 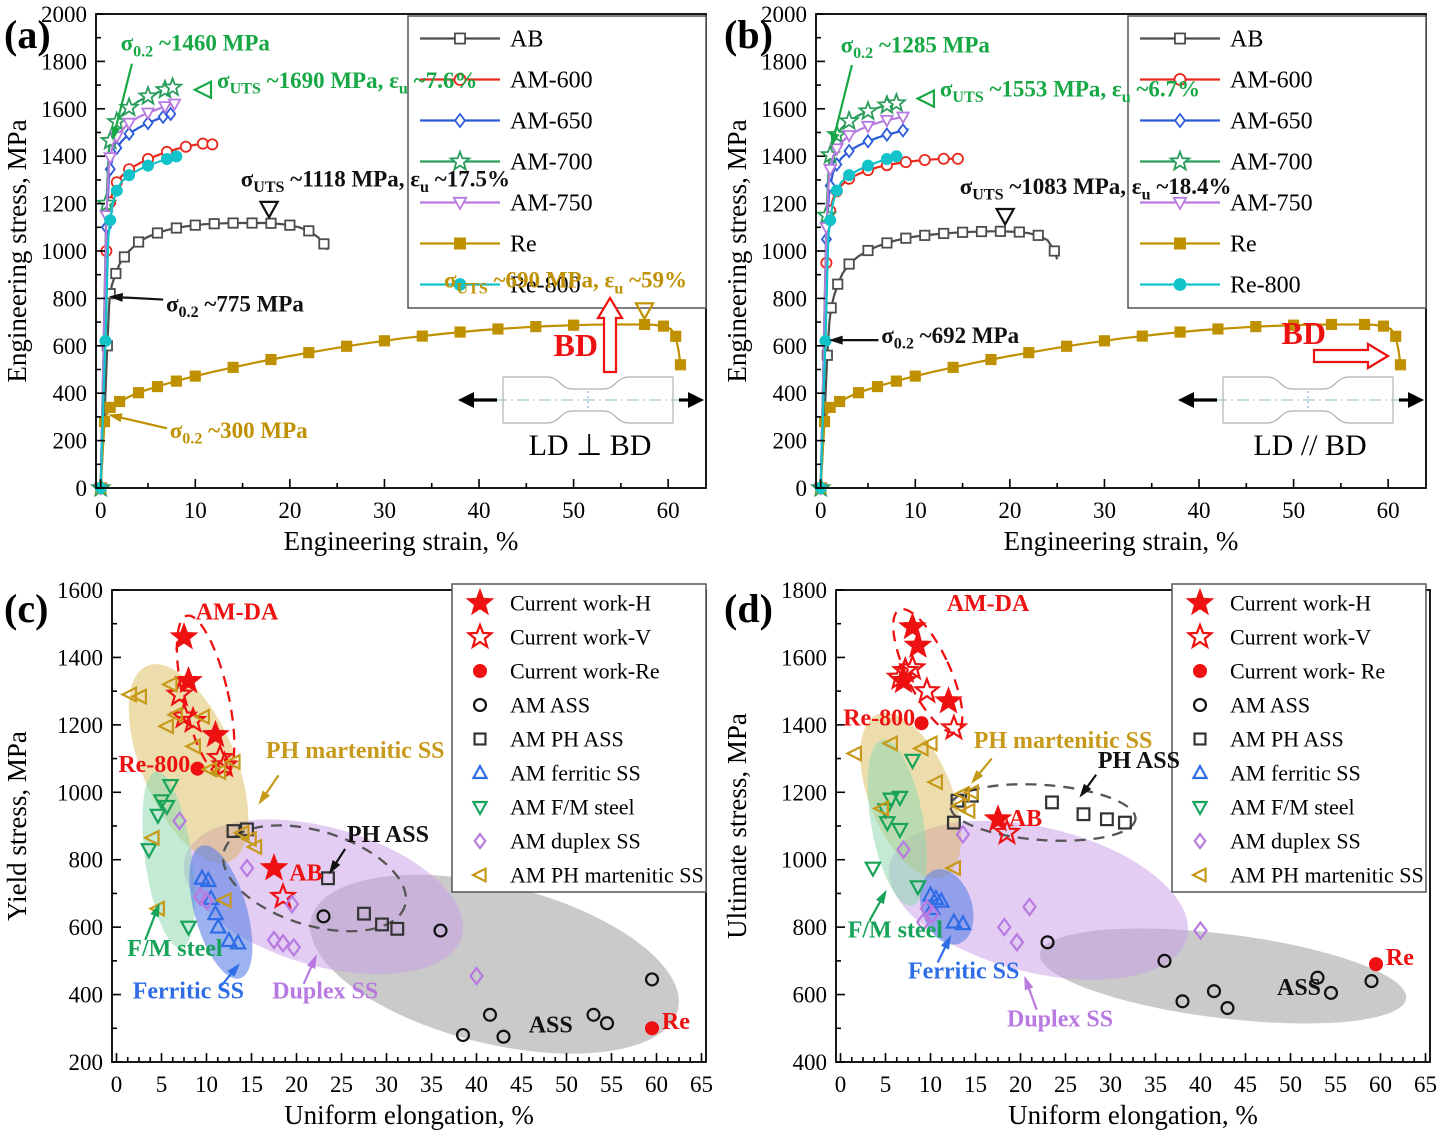 I want to click on region-label-ass: ASS, so click(x=1299, y=988).